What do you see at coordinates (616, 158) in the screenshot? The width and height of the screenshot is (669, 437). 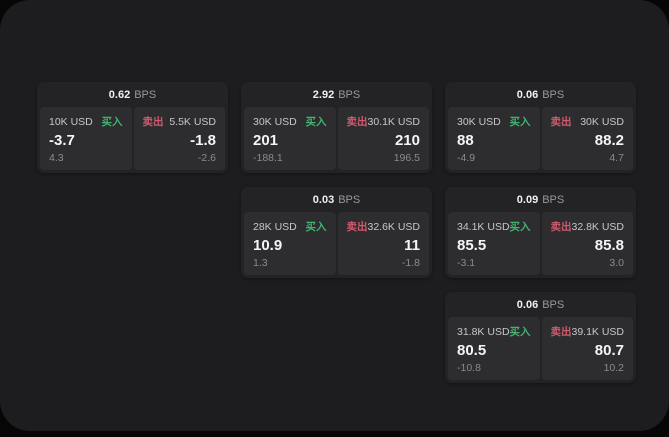 I see `sell-sub-value: 4.7` at bounding box center [616, 158].